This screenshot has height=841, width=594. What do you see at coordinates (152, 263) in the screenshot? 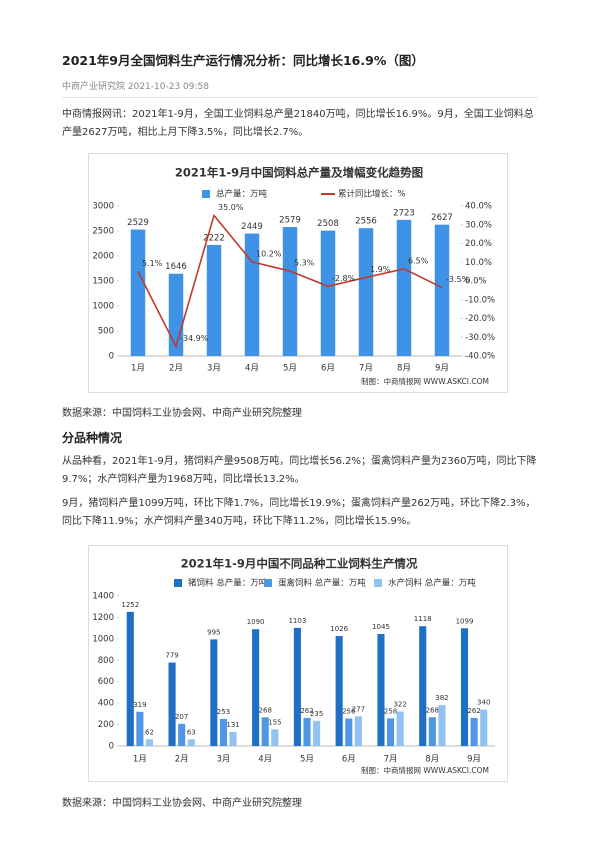
I see `data-label: 5.1%` at bounding box center [152, 263].